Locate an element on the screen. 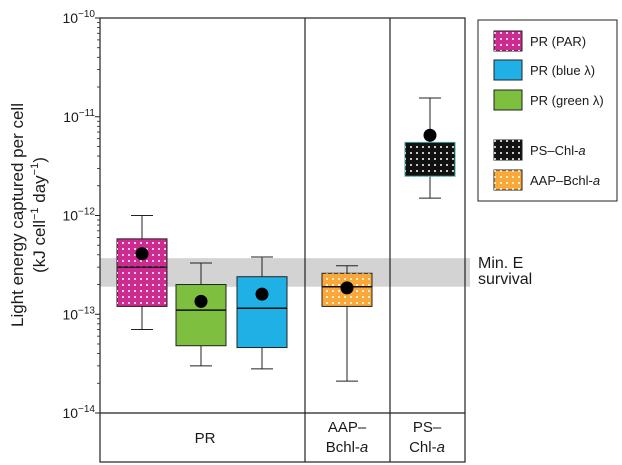  mean-point-pr-blue is located at coordinates (262, 294).